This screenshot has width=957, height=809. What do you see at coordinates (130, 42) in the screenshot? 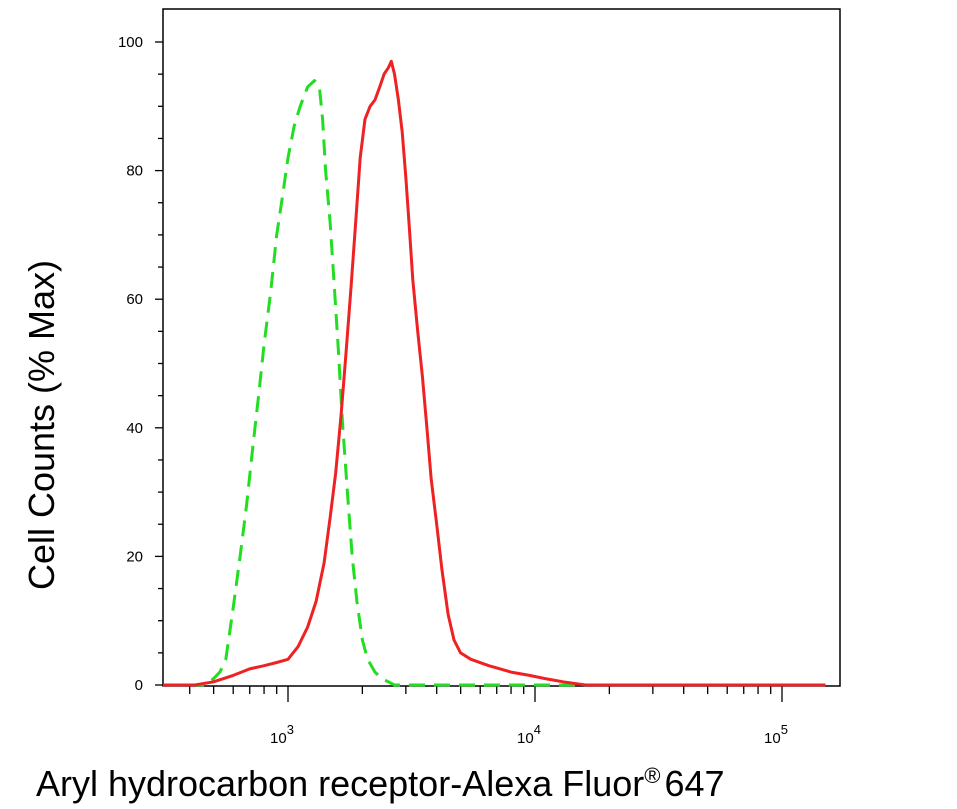
I see `y-tick-label: 100` at bounding box center [130, 42].